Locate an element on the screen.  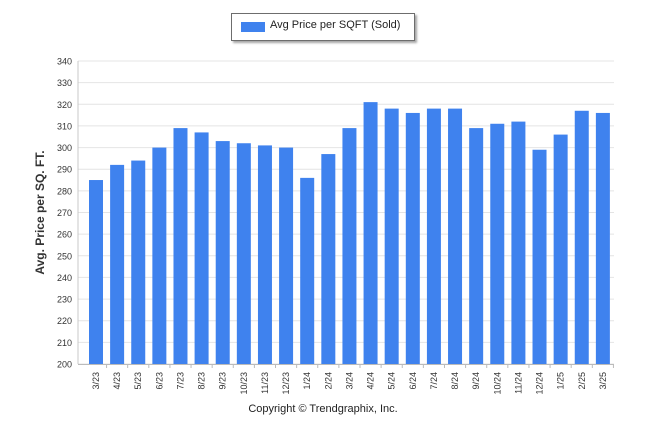
legend-swatch is located at coordinates (253, 27).